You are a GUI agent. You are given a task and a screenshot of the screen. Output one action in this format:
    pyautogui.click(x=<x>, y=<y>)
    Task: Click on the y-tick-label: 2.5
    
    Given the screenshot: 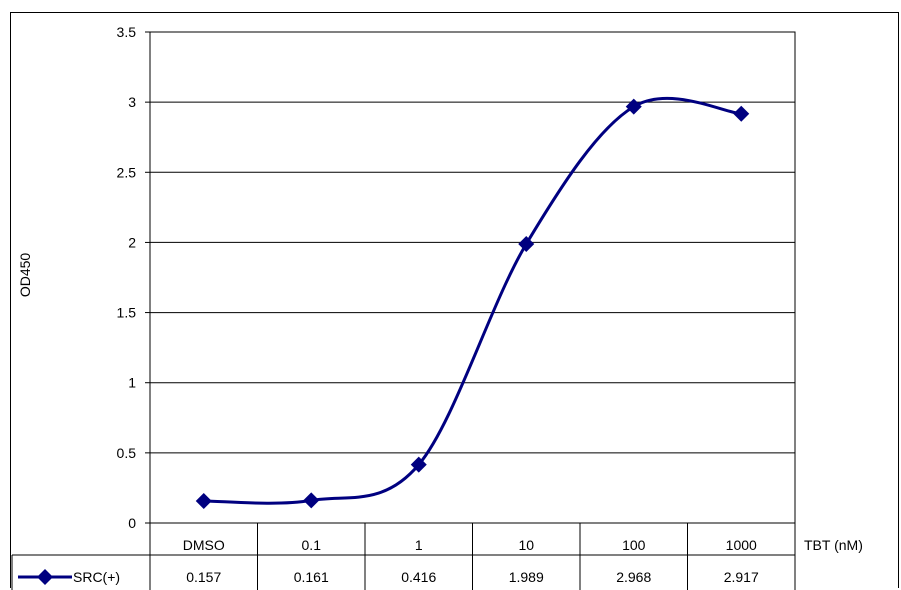 What is the action you would take?
    pyautogui.click(x=127, y=172)
    